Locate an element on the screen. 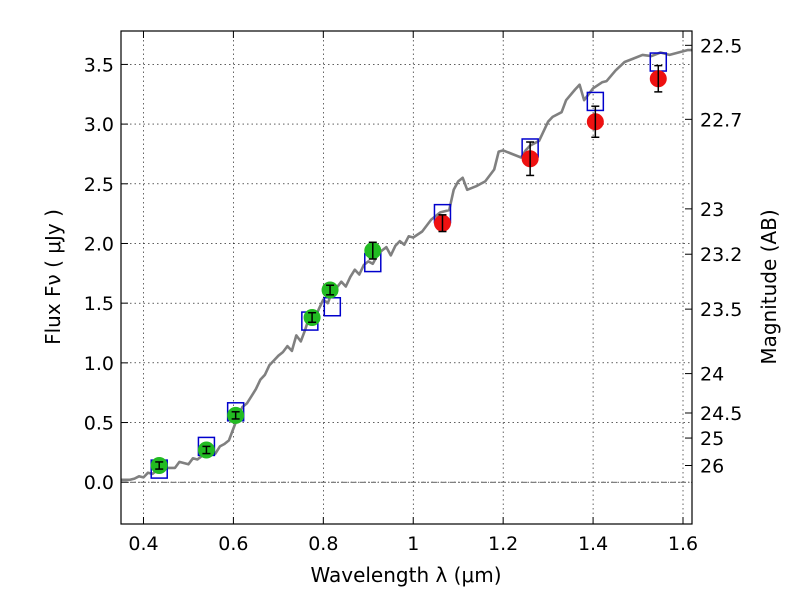 The height and width of the screenshot is (600, 800). x-tick-label: 1.2 is located at coordinates (503, 544).